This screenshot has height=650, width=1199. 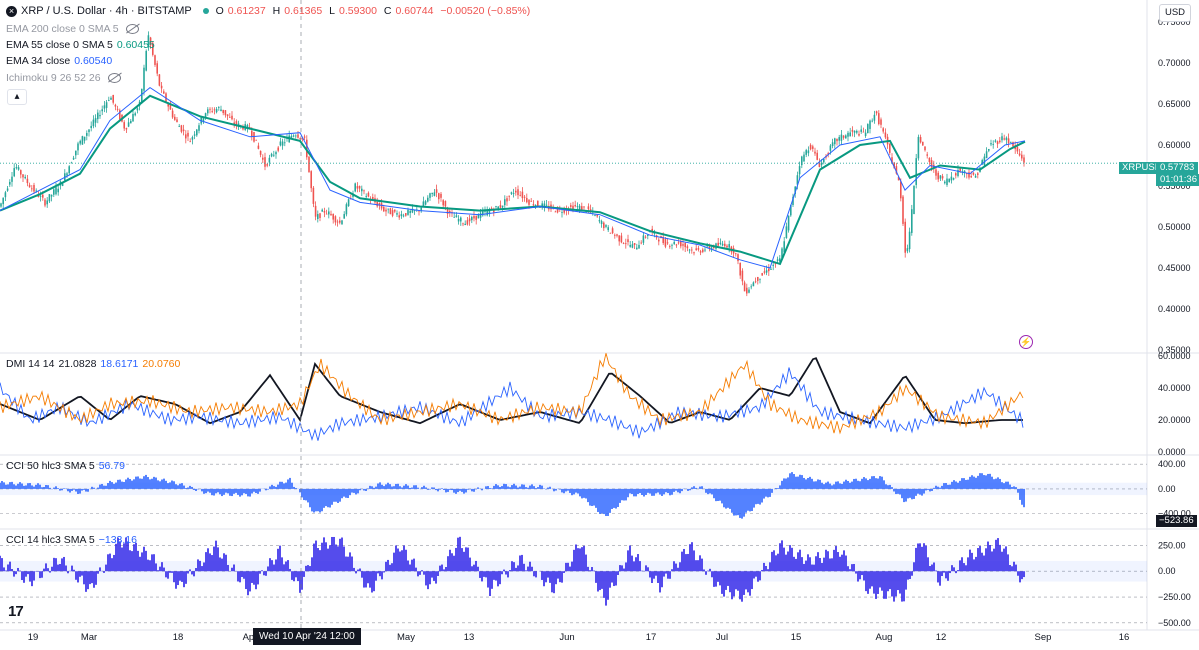 I want to click on cci14-legend: CCI 14 hlc3 SMA 5 −133.16, so click(x=73, y=540).